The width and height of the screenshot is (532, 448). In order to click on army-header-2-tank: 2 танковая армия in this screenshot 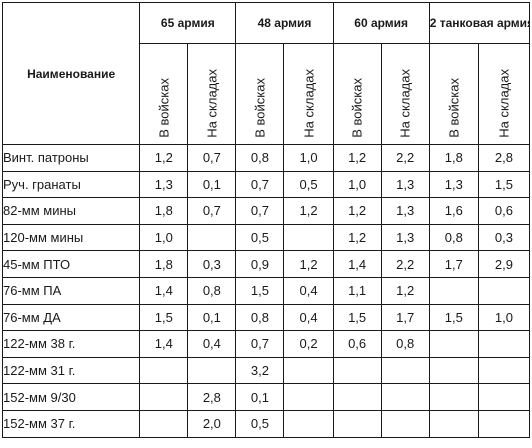, I will do `click(479, 23)`.